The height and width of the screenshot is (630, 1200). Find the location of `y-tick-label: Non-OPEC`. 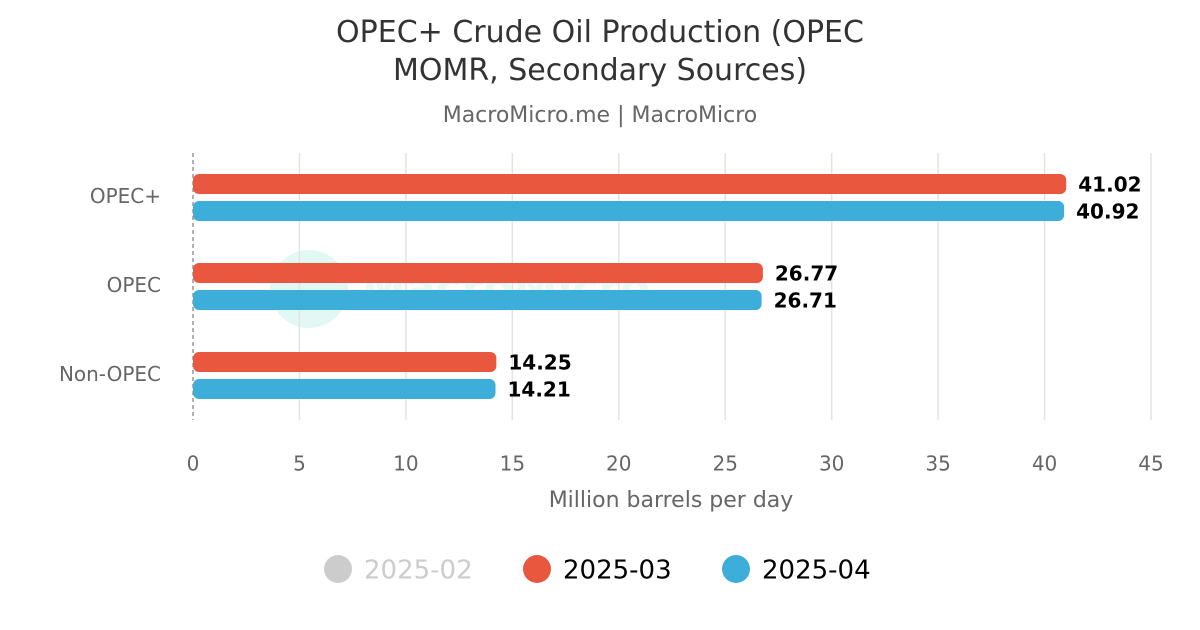

y-tick-label: Non-OPEC is located at coordinates (110, 374).